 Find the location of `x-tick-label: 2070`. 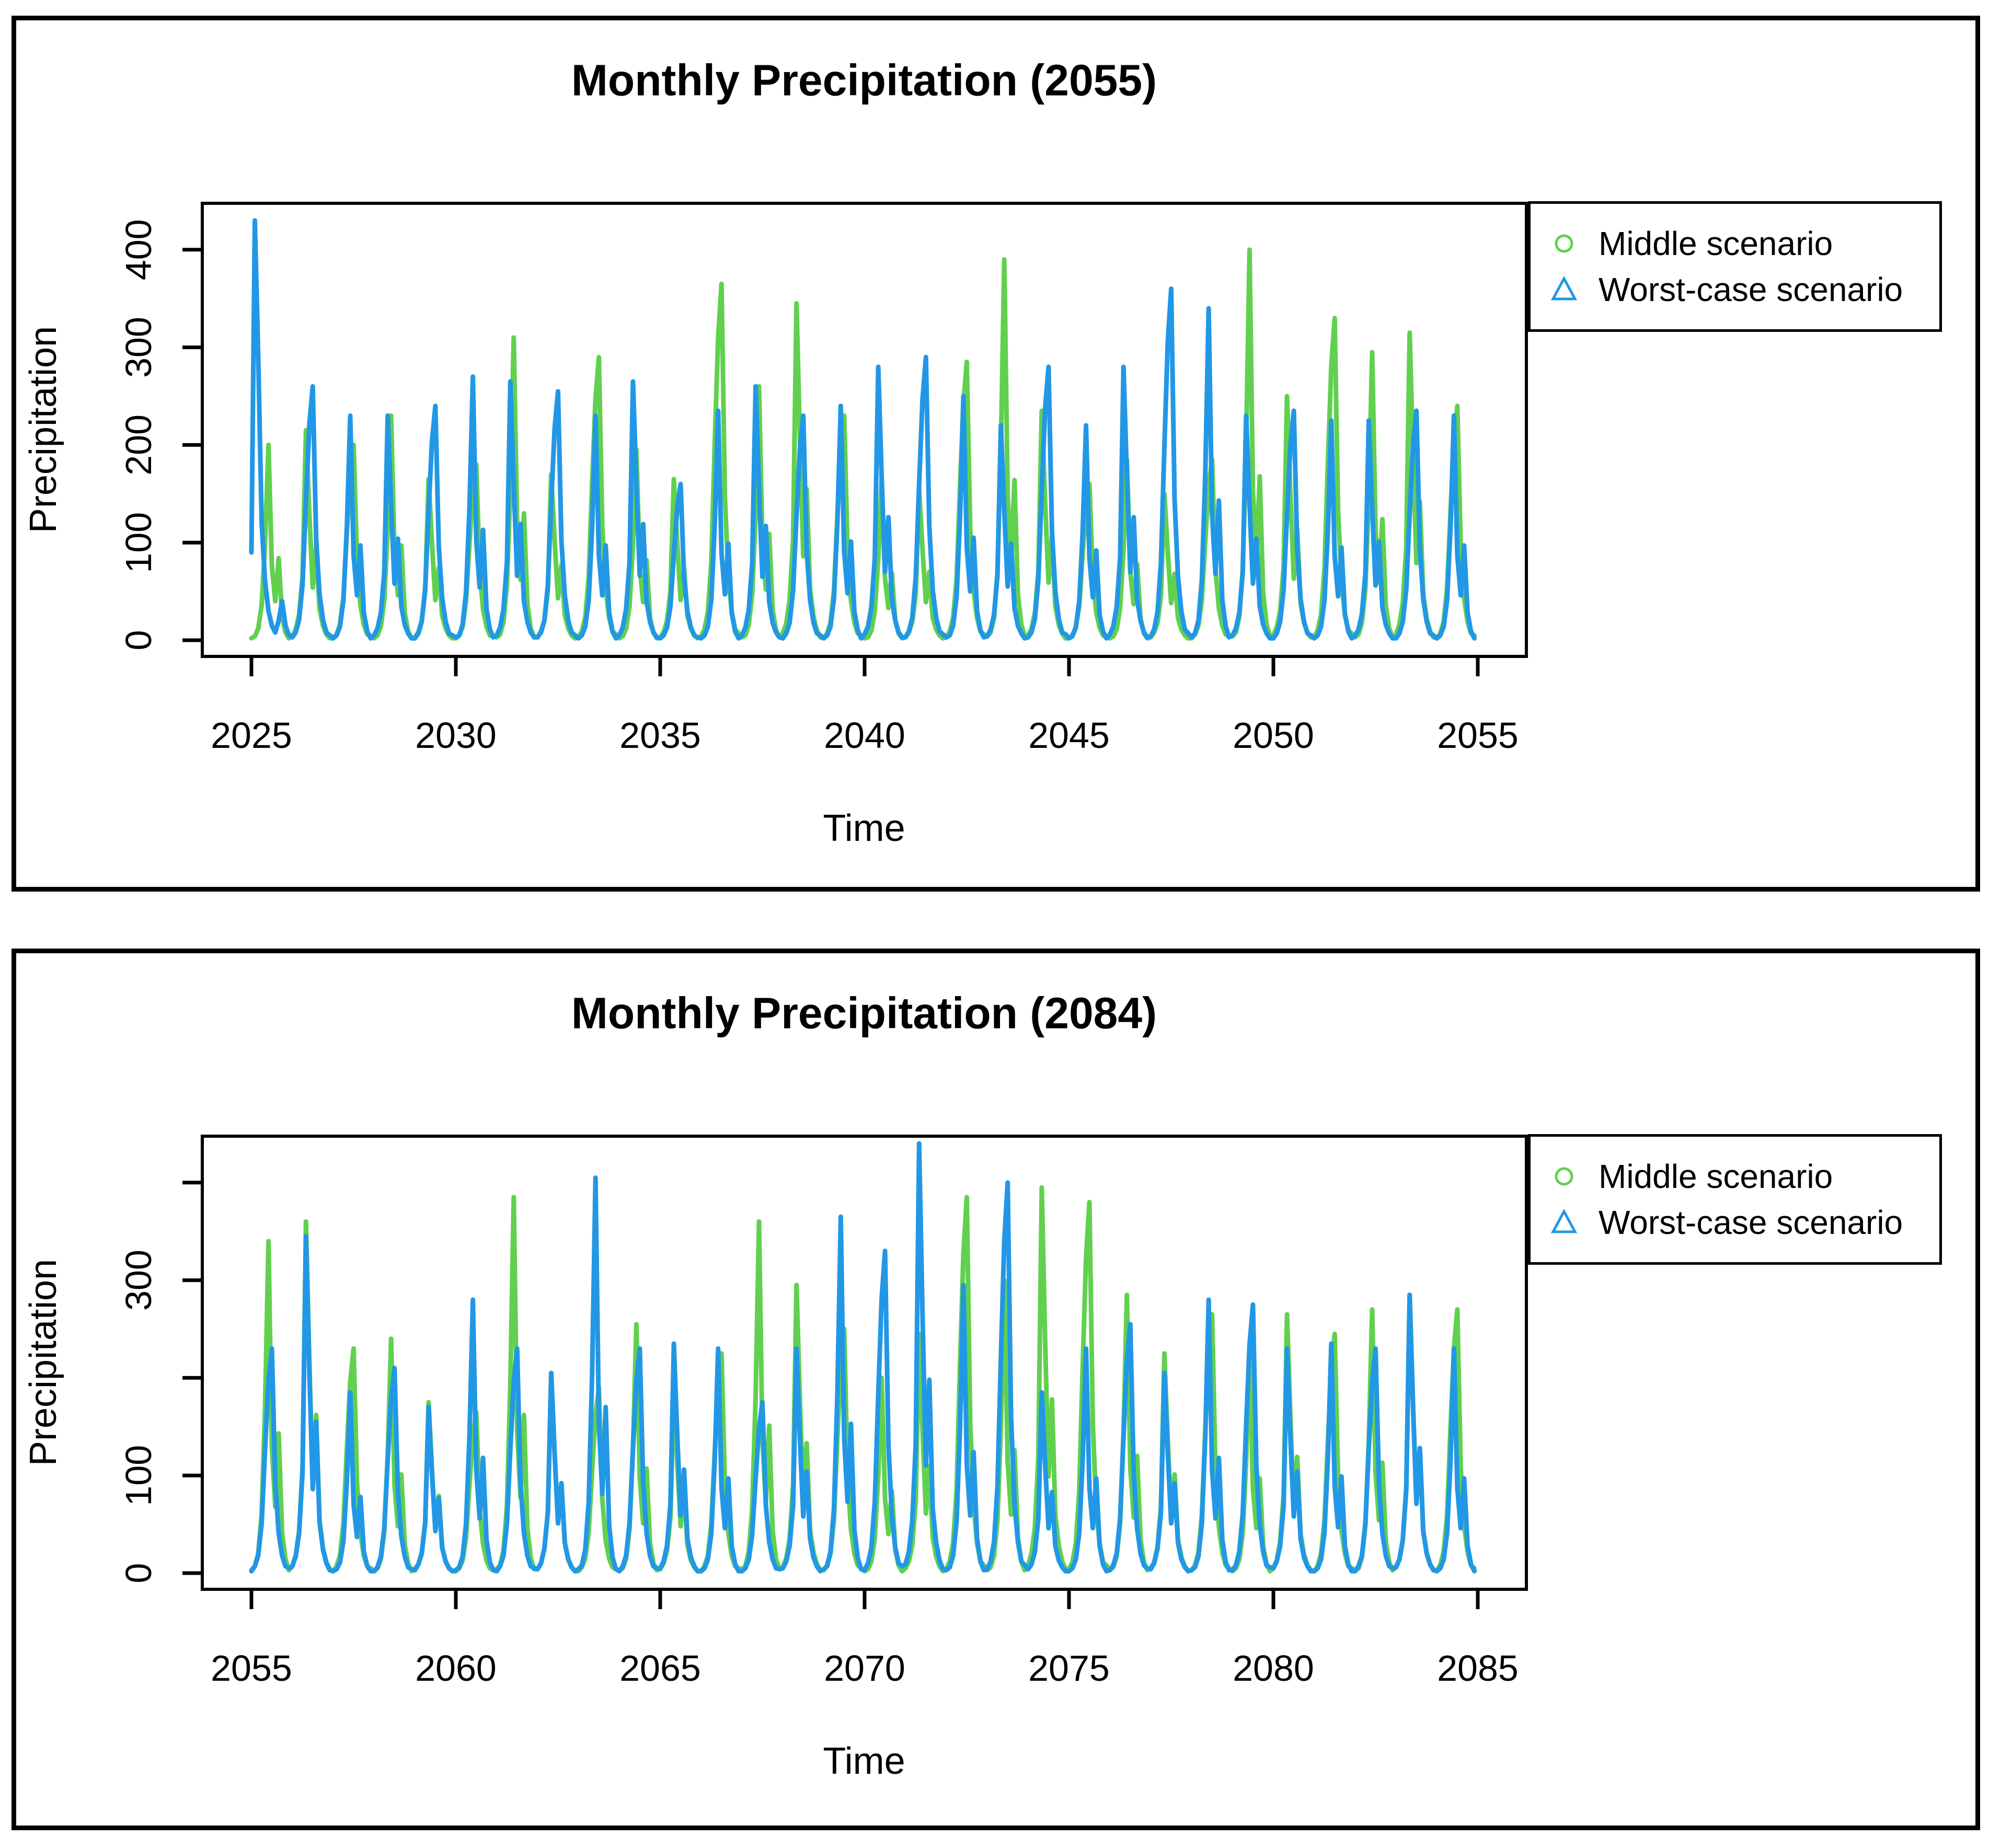

x-tick-label: 2070 is located at coordinates (865, 1668).